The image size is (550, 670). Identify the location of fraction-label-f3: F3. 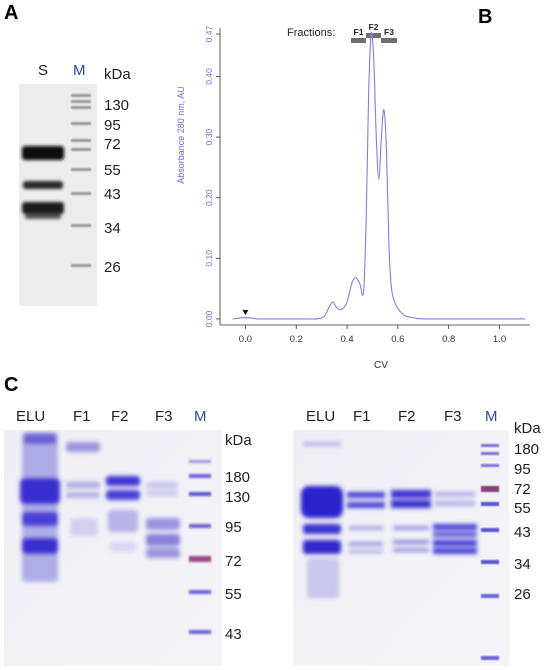
(389, 32).